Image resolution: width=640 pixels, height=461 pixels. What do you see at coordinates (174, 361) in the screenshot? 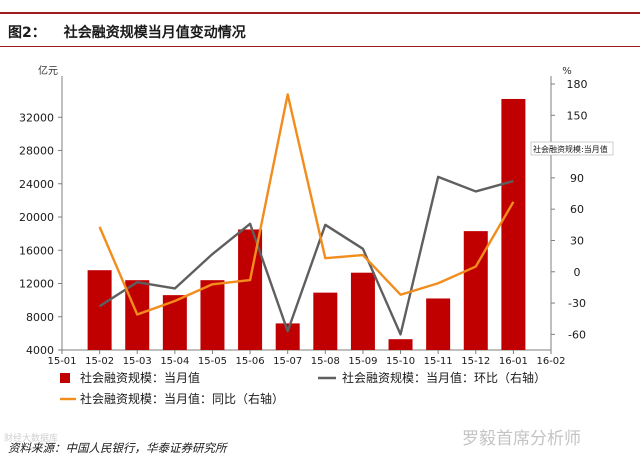
I see `x-tick-label: 15-04` at bounding box center [174, 361].